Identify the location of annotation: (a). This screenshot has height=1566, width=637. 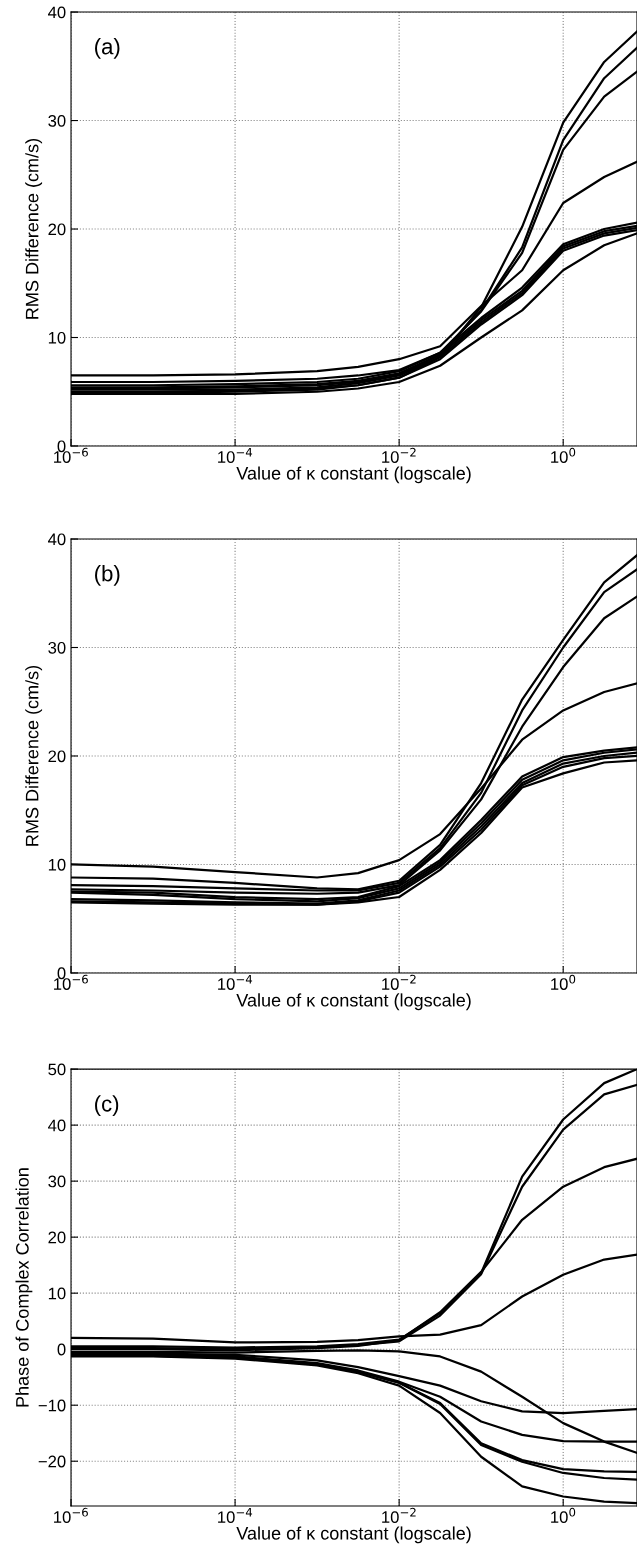
(107, 48).